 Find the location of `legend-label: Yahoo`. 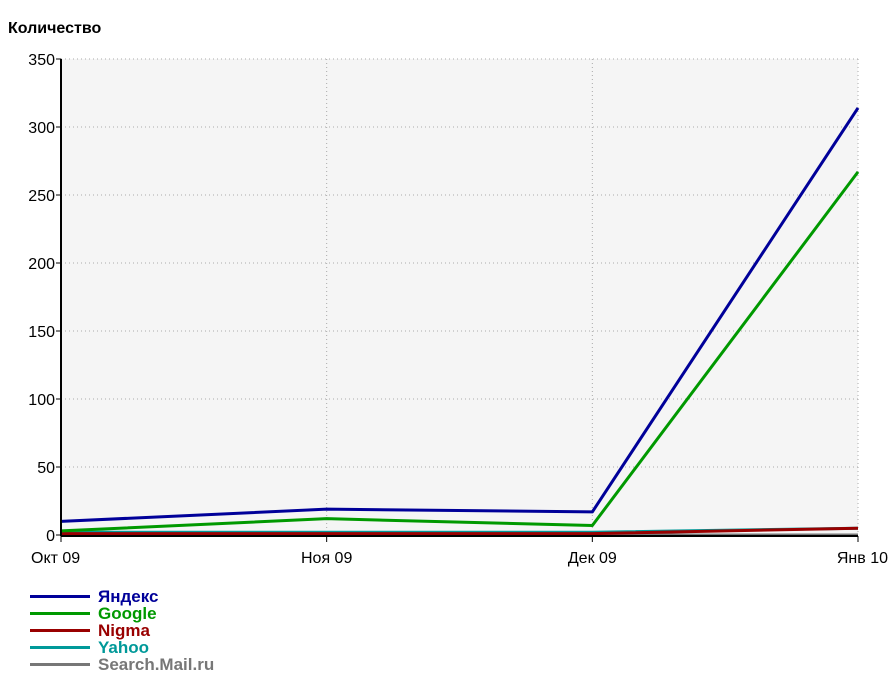

legend-label: Yahoo is located at coordinates (123, 647).